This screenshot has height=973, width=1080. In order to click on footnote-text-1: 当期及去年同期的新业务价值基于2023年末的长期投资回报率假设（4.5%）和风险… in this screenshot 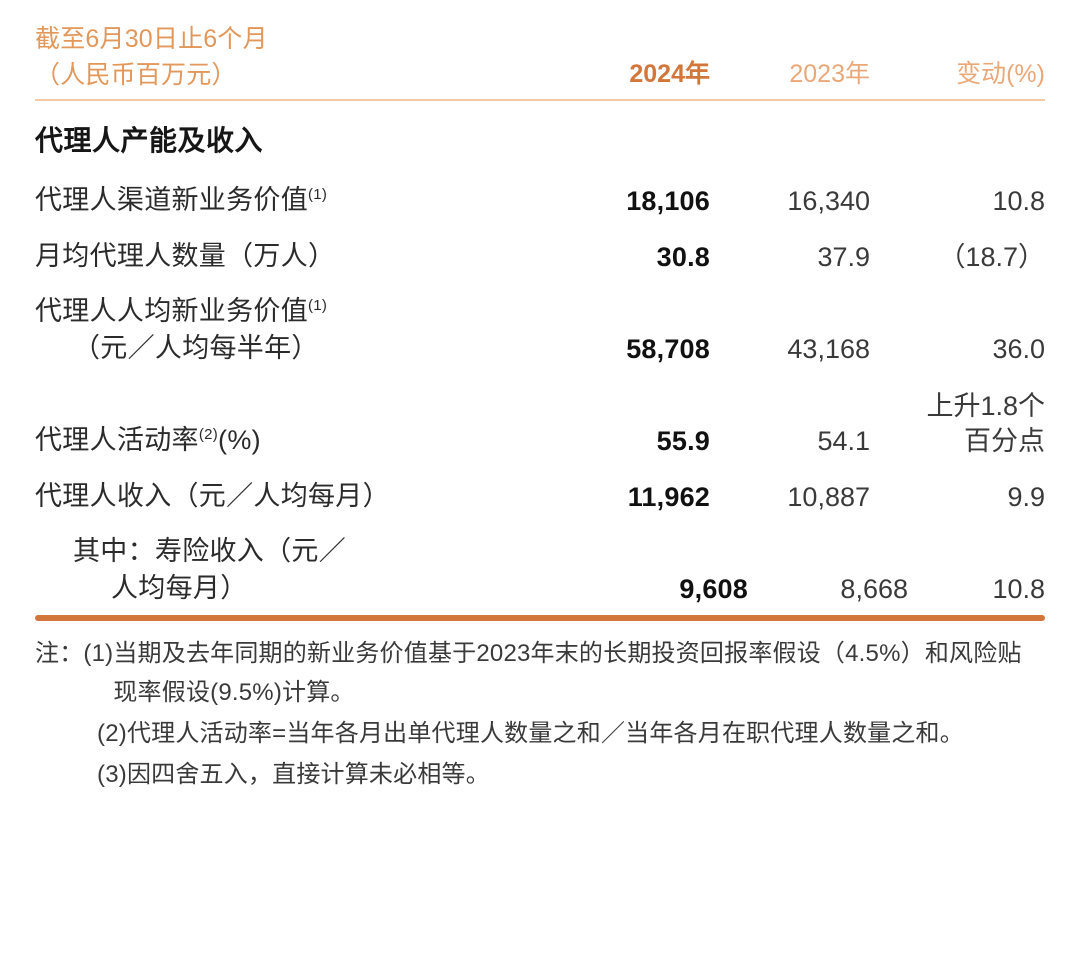, I will do `click(567, 673)`.